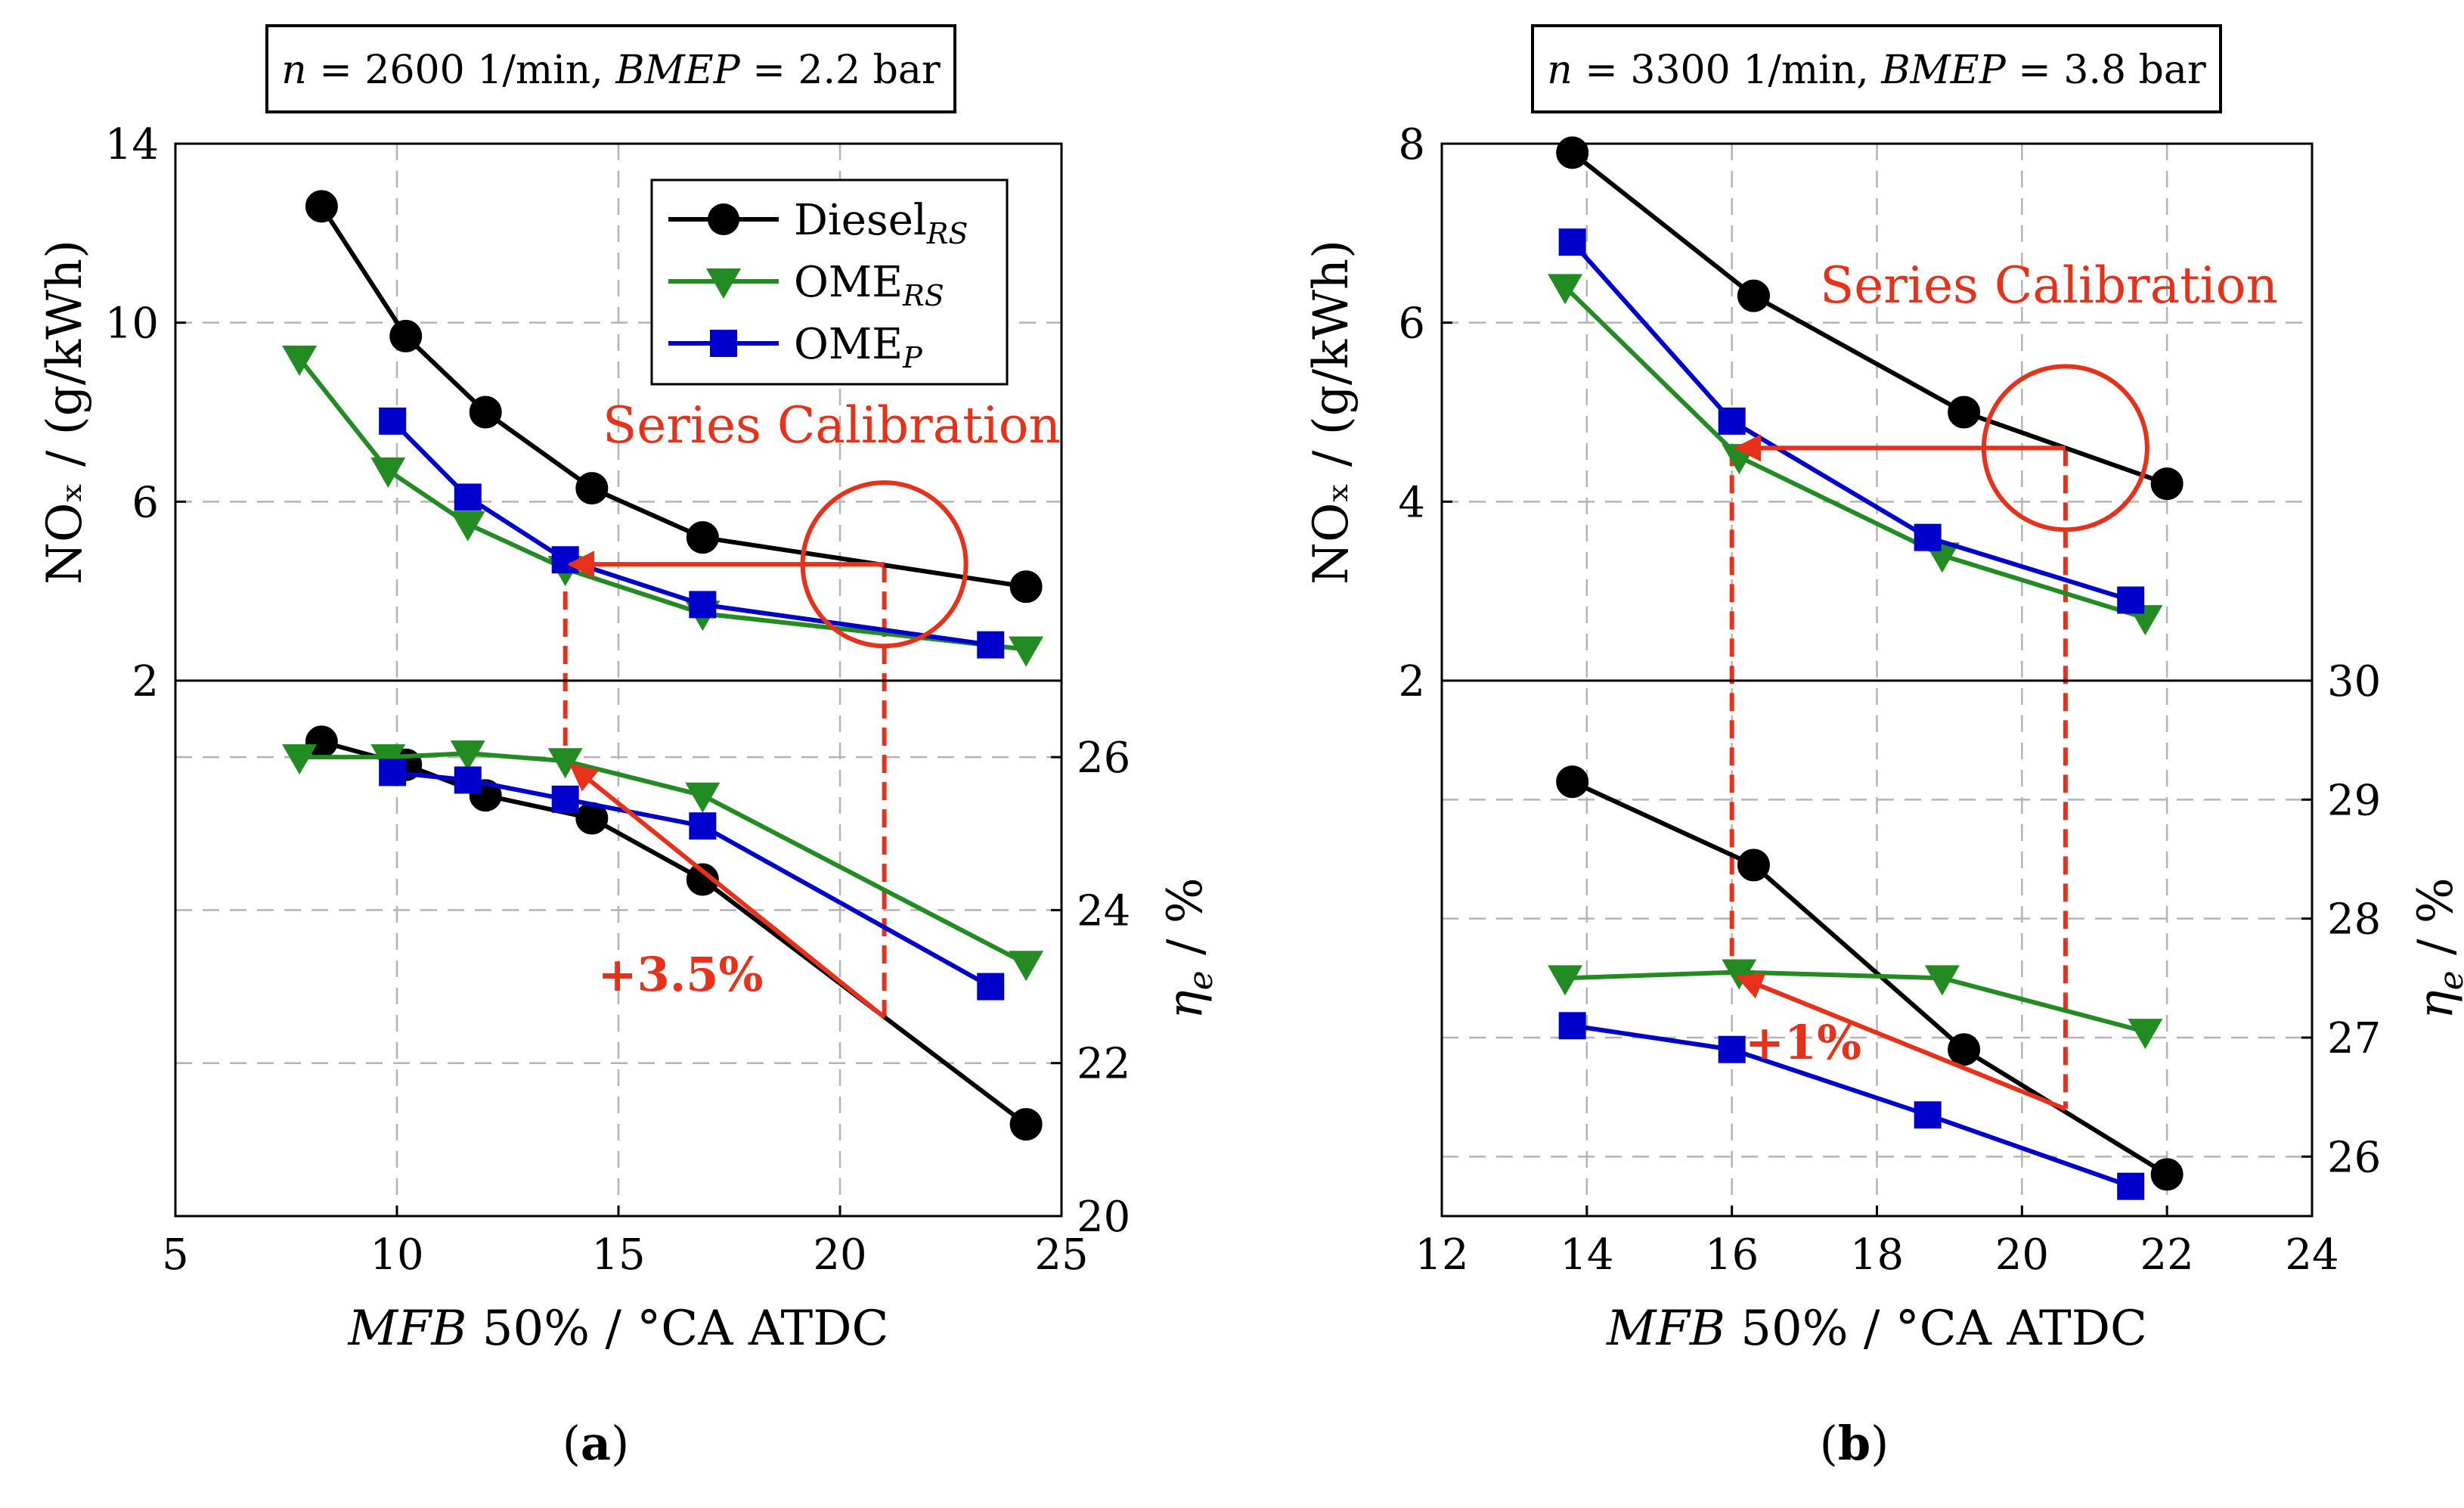  Describe the element at coordinates (2106, 70) in the screenshot. I see `condition-bmep-value: = 3.8 bar` at that location.